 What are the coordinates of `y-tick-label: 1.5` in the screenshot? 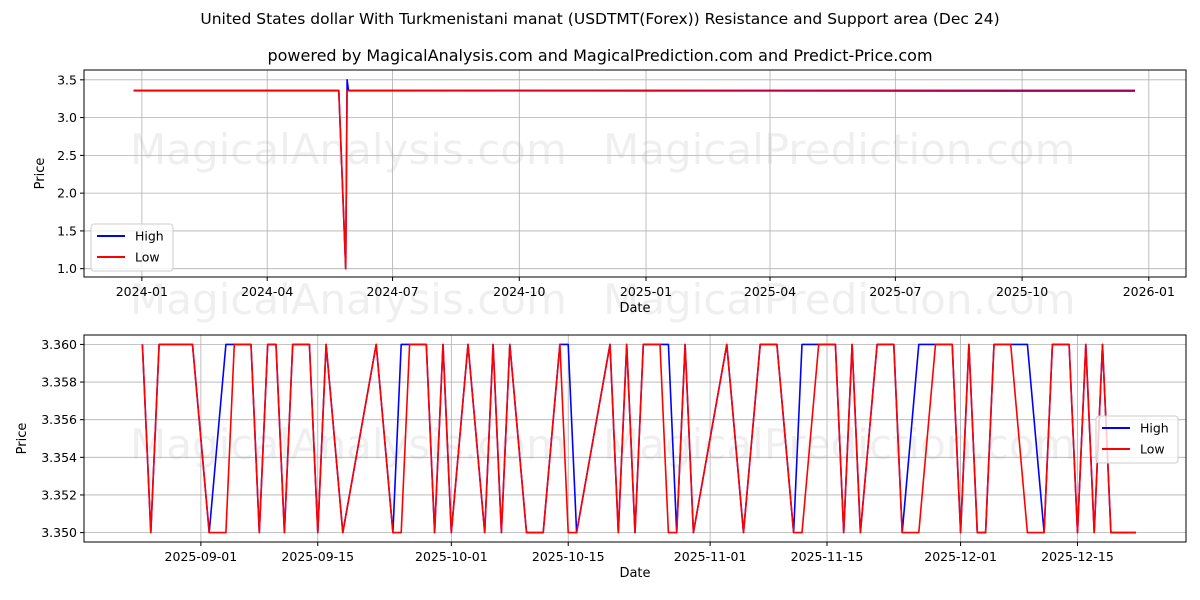 It's located at (67, 230).